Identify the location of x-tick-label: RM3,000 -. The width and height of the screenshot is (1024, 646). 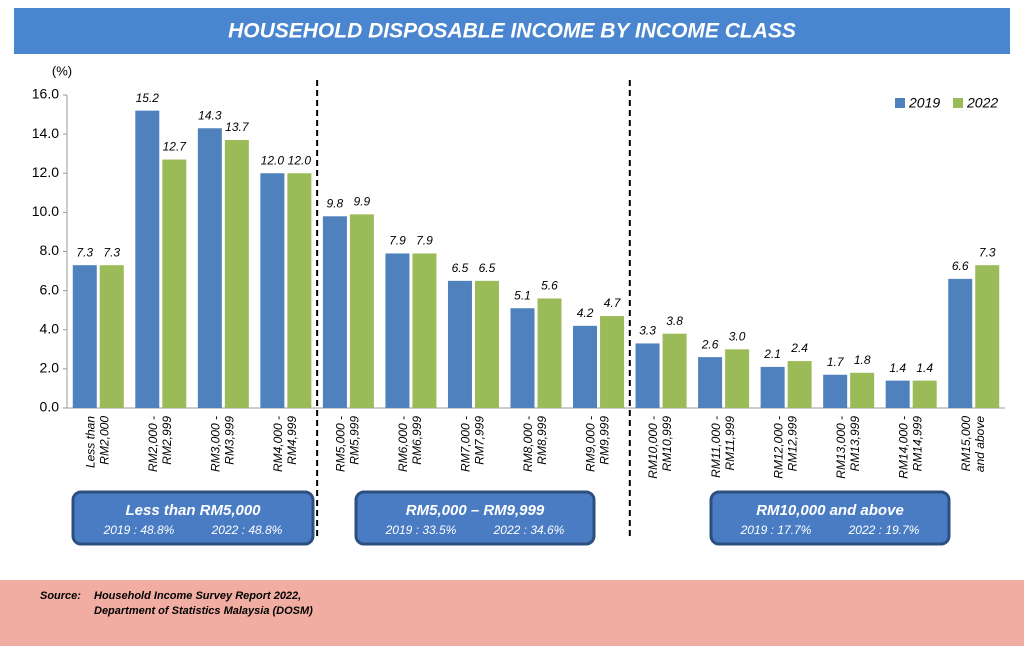
(216, 444).